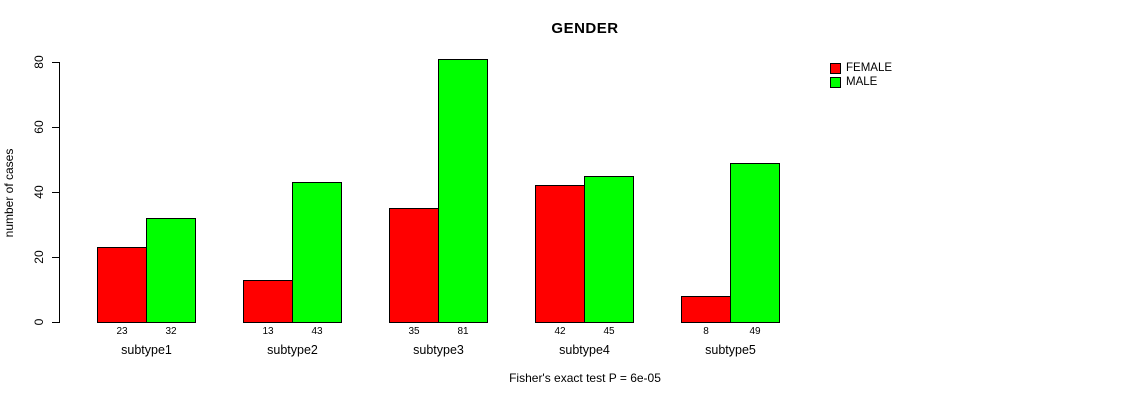 This screenshot has height=400, width=1140. I want to click on bar-female-subtype5, so click(706, 309).